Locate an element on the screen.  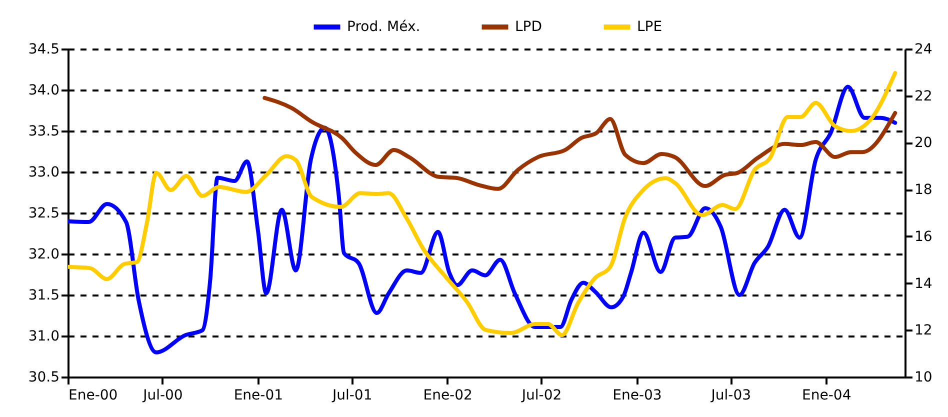
x-tick-label: Ene-02 is located at coordinates (447, 396).